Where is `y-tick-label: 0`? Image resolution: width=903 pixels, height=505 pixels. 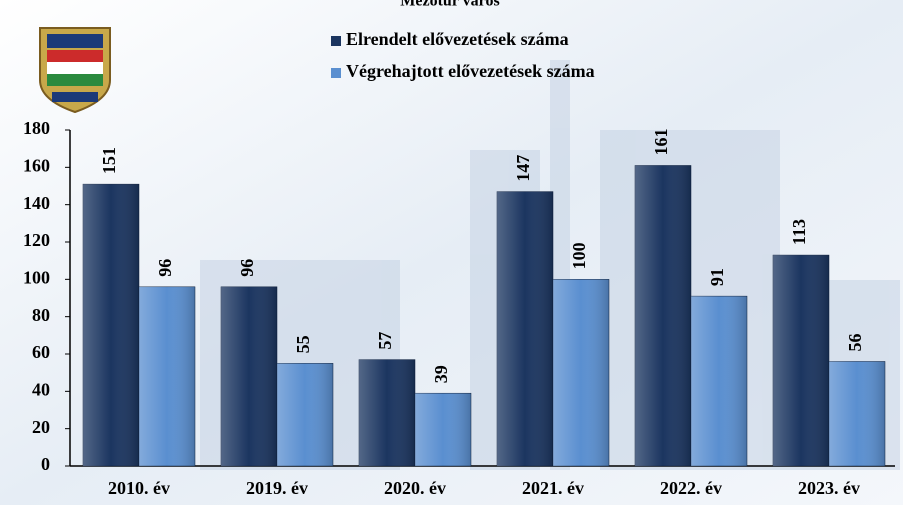 y-tick-label: 0 is located at coordinates (45, 464).